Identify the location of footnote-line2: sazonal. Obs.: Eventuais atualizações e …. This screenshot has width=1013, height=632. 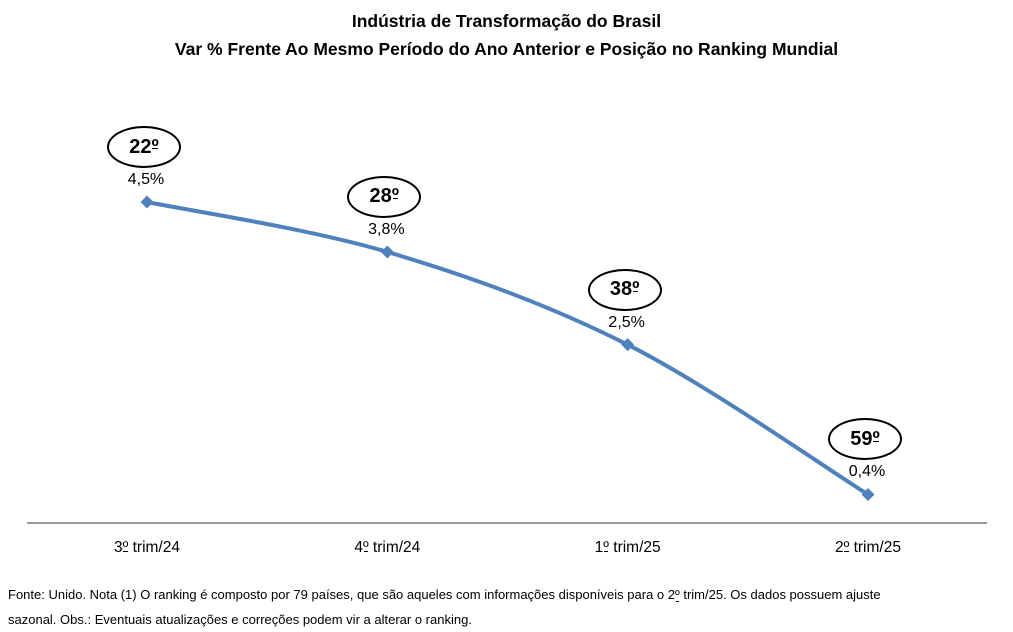
(240, 619).